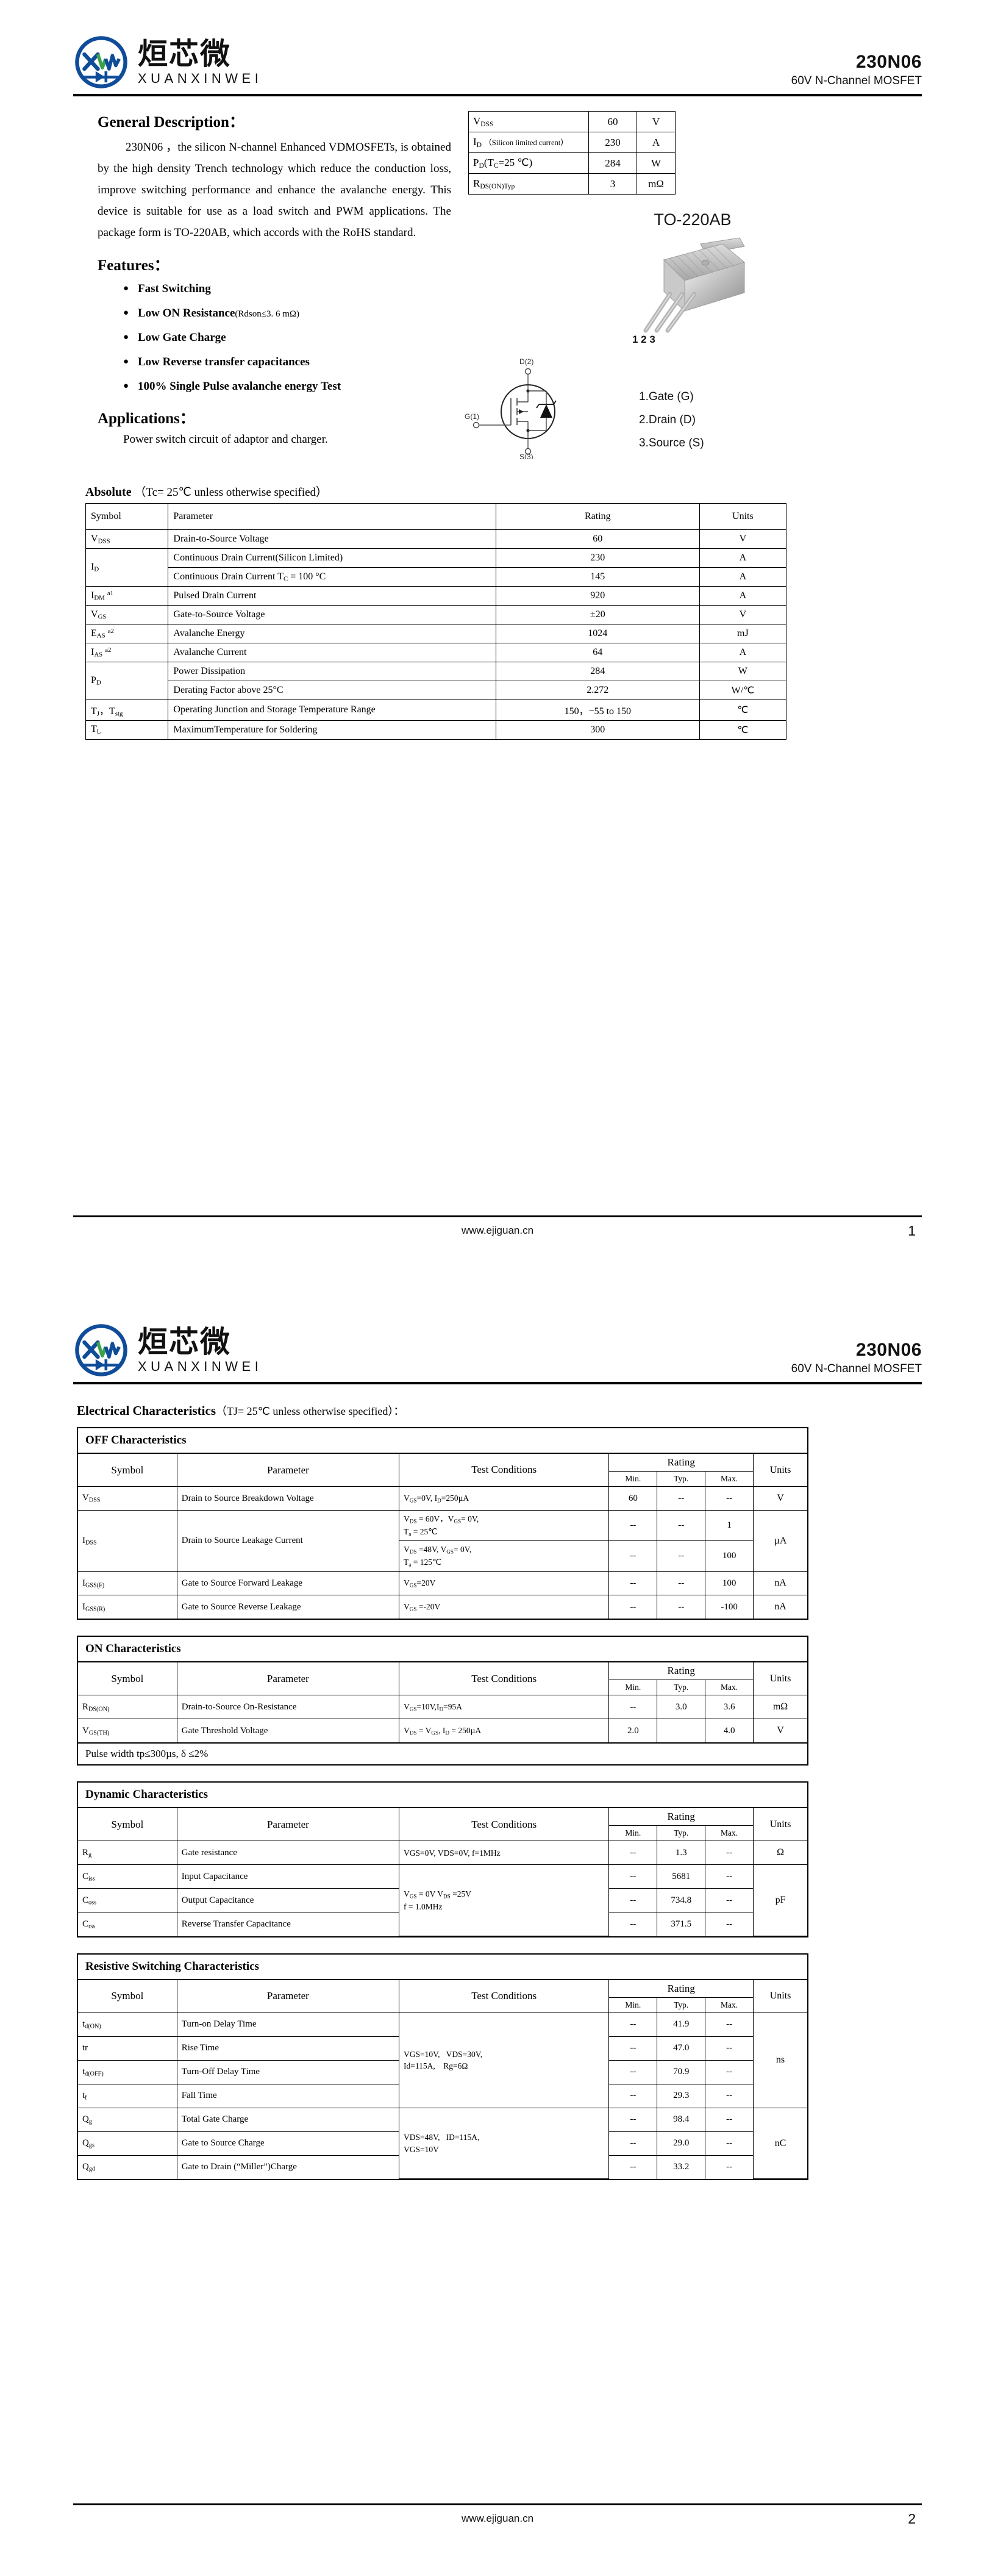 Image resolution: width=995 pixels, height=2576 pixels. Describe the element at coordinates (146, 1411) in the screenshot. I see `ec-title-bold: Electrical Characteristics` at that location.